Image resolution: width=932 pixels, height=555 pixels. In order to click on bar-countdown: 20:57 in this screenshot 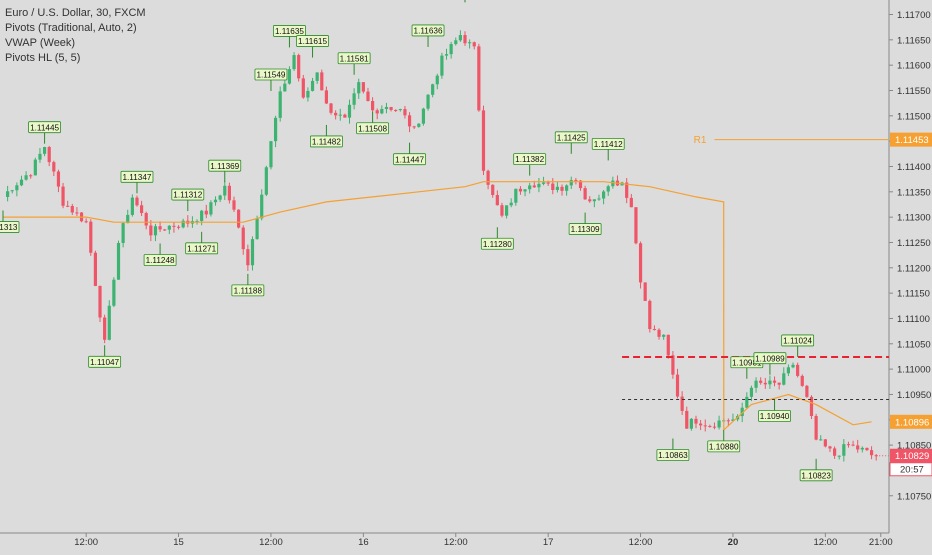, I will do `click(910, 469)`.